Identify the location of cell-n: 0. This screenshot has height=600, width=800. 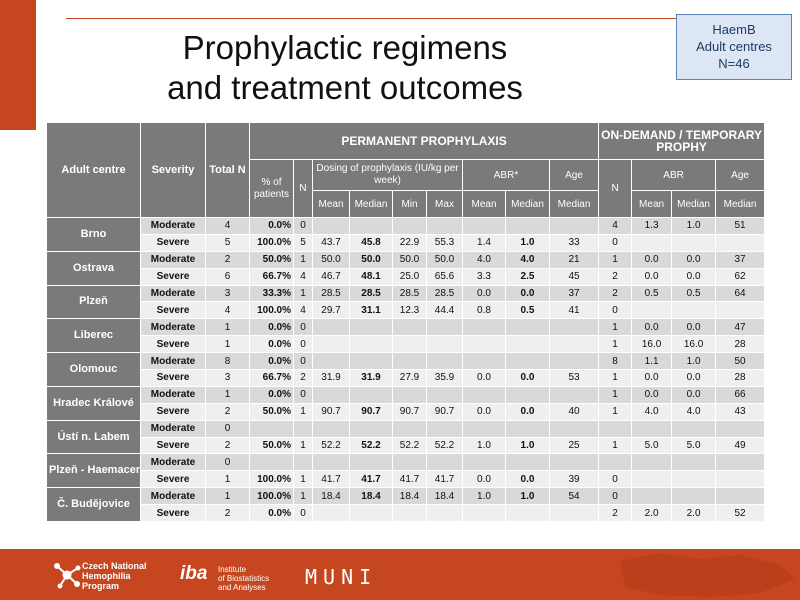
(303, 226).